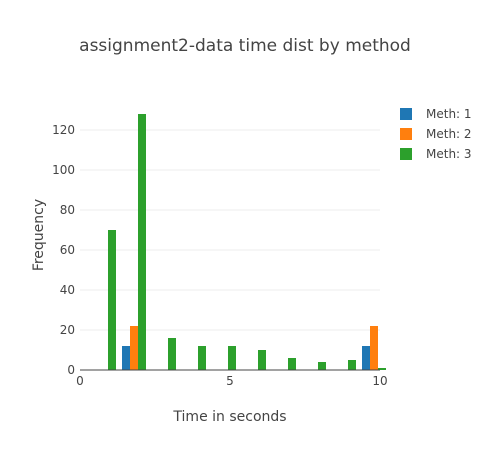 The image size is (489, 450). What do you see at coordinates (245, 46) in the screenshot?
I see `chart-title: assignment2-data time dist by method` at bounding box center [245, 46].